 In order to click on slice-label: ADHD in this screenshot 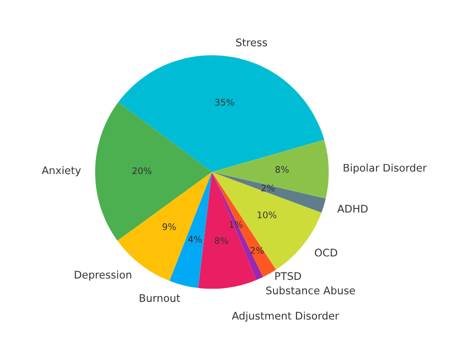, I will do `click(352, 208)`.